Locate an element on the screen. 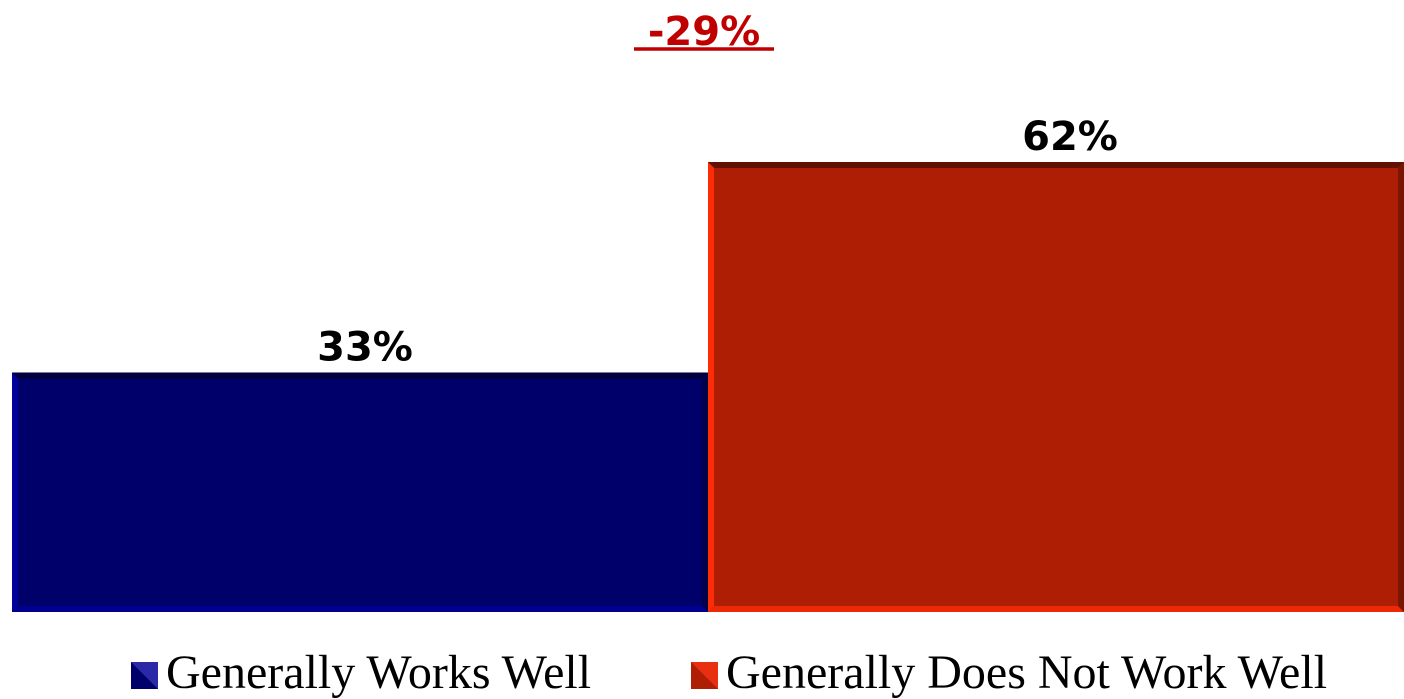 The height and width of the screenshot is (699, 1404). bar-does-not-work-well-bevel-top is located at coordinates (1056, 165).